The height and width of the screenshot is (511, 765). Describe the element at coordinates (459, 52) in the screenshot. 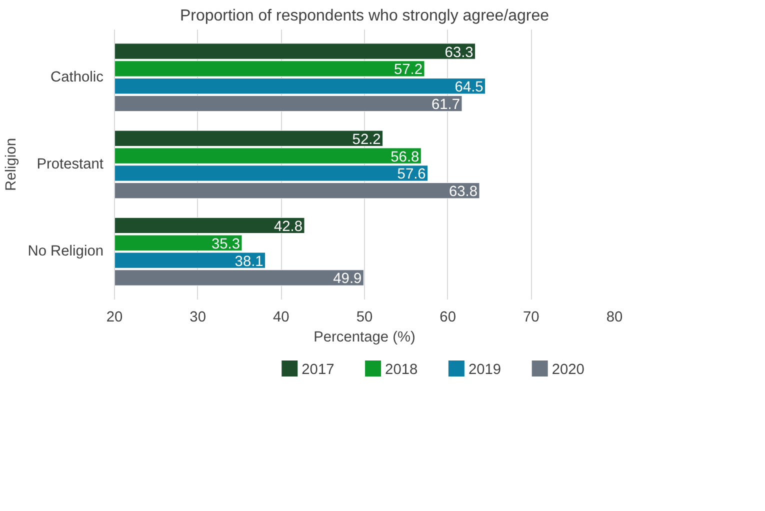

I see `data-label: 63.3` at that location.